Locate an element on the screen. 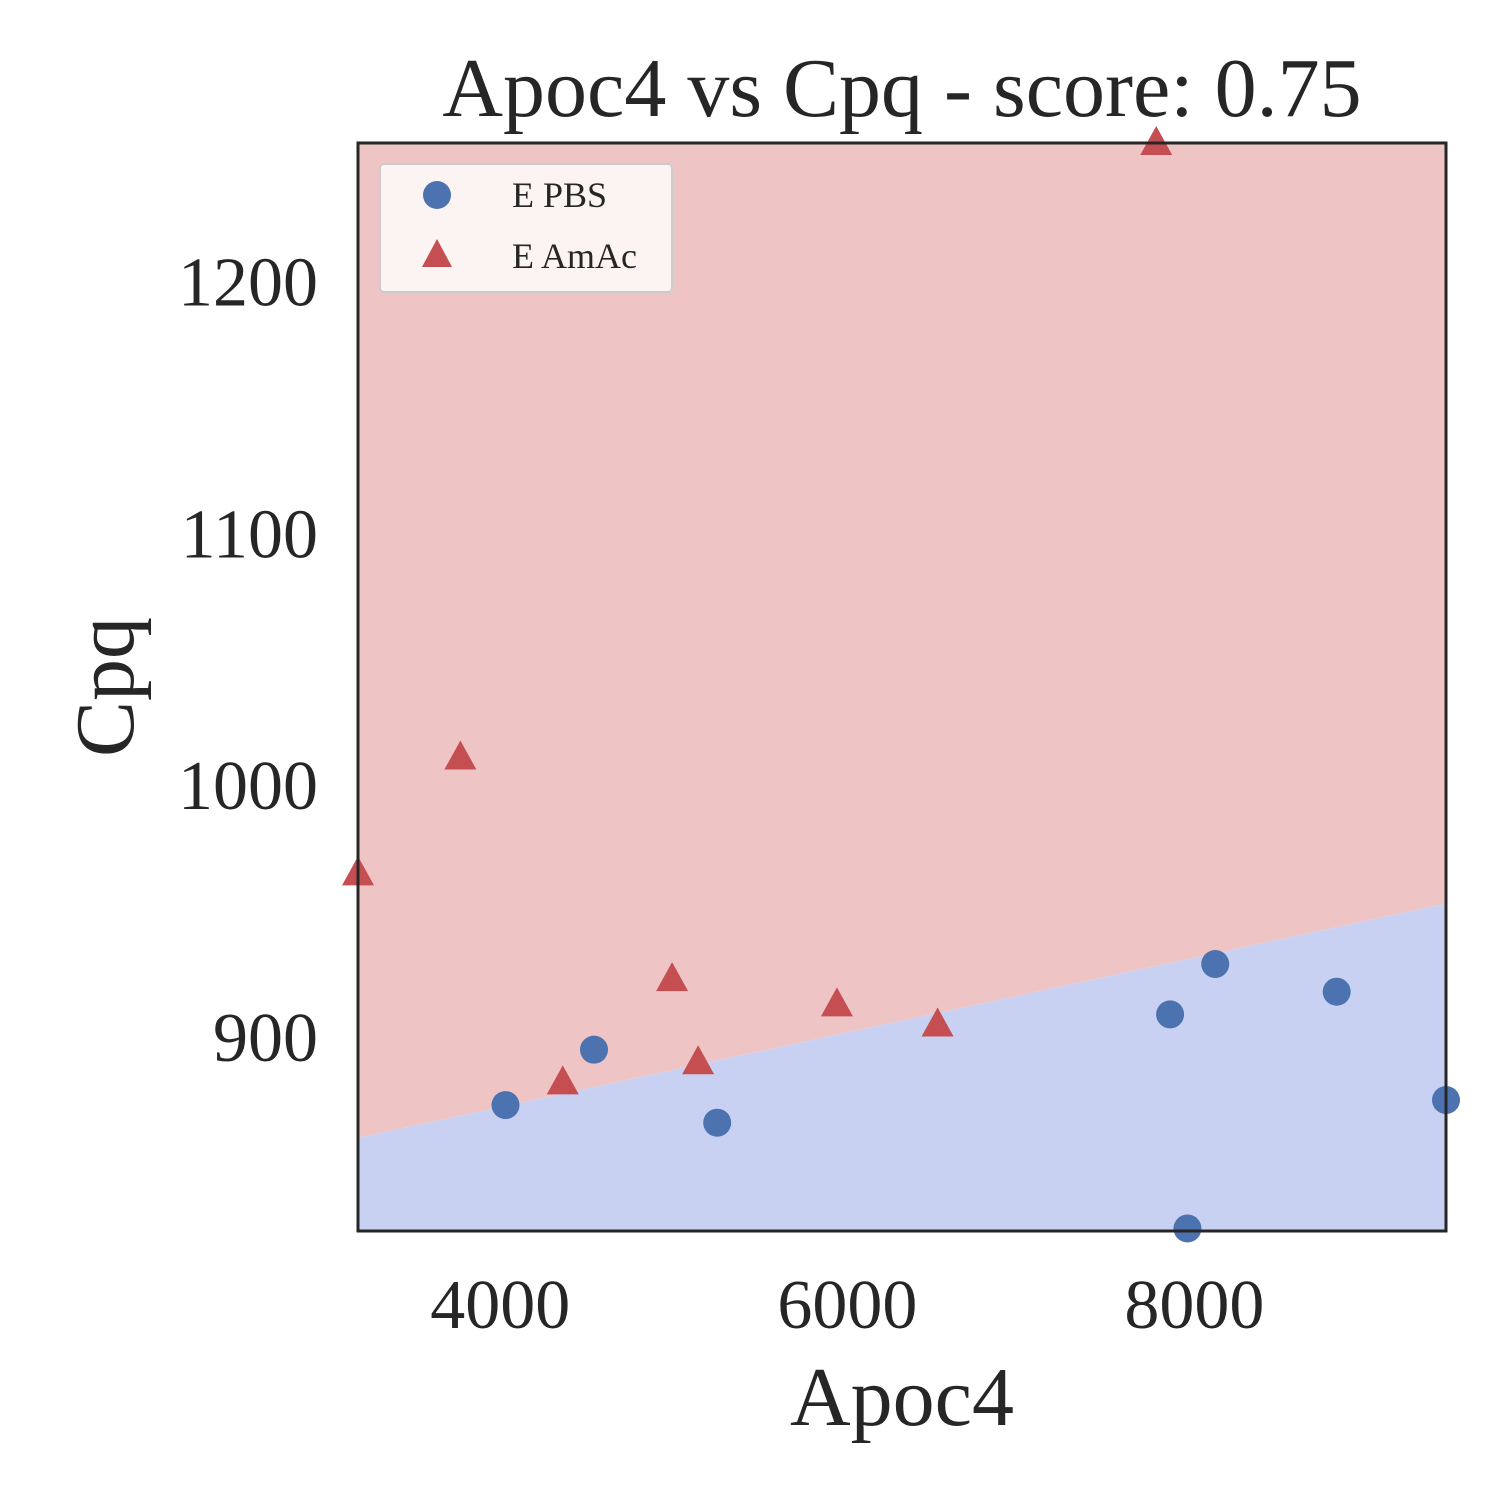  legend-box is located at coordinates (526, 228).